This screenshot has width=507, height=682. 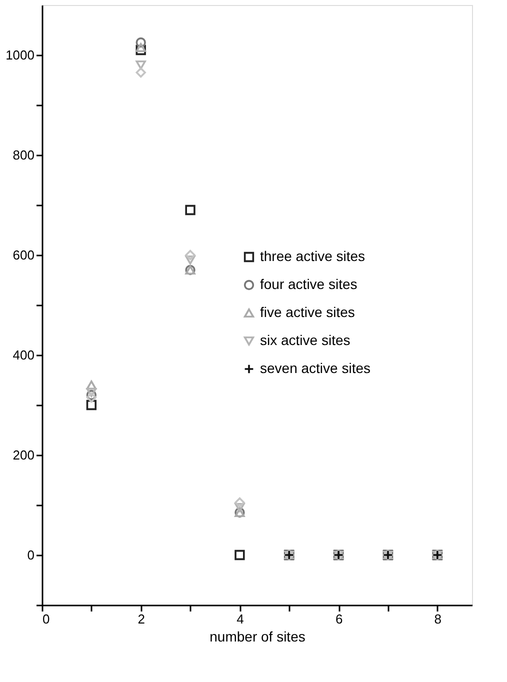 I want to click on x-tick-label: 6, so click(x=339, y=619).